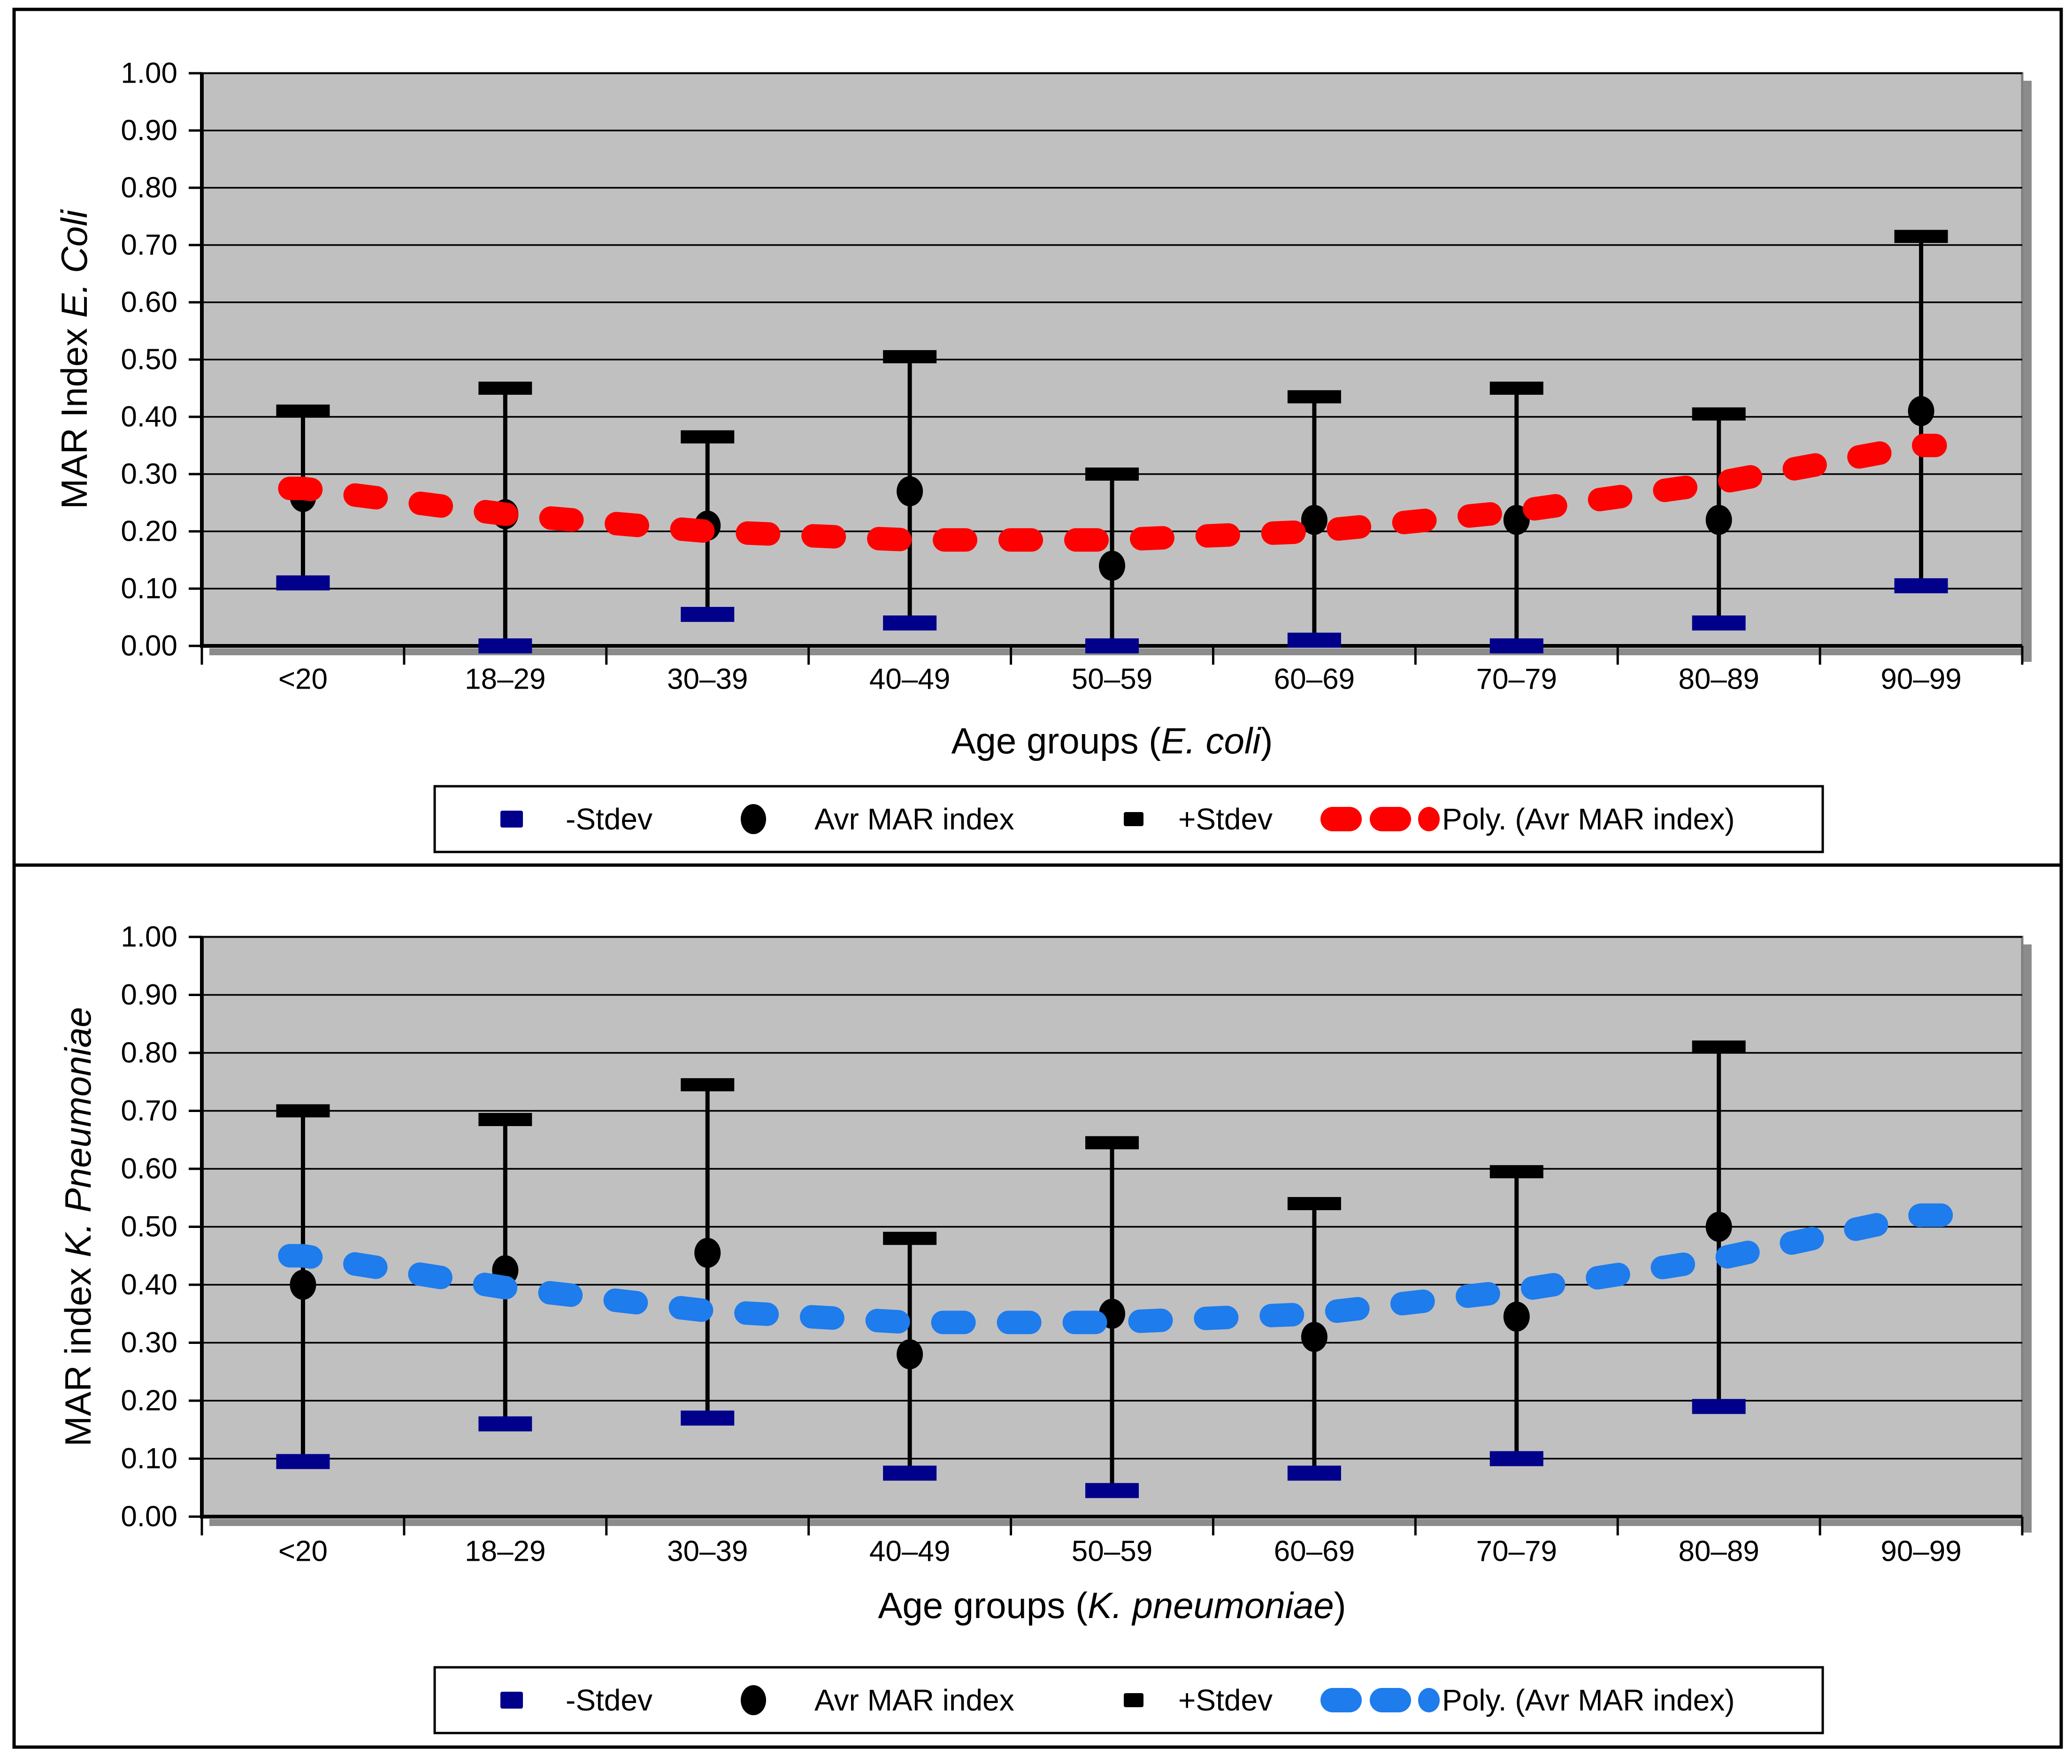 The width and height of the screenshot is (2072, 1764). I want to click on error-bar-<20, so click(303, 1286).